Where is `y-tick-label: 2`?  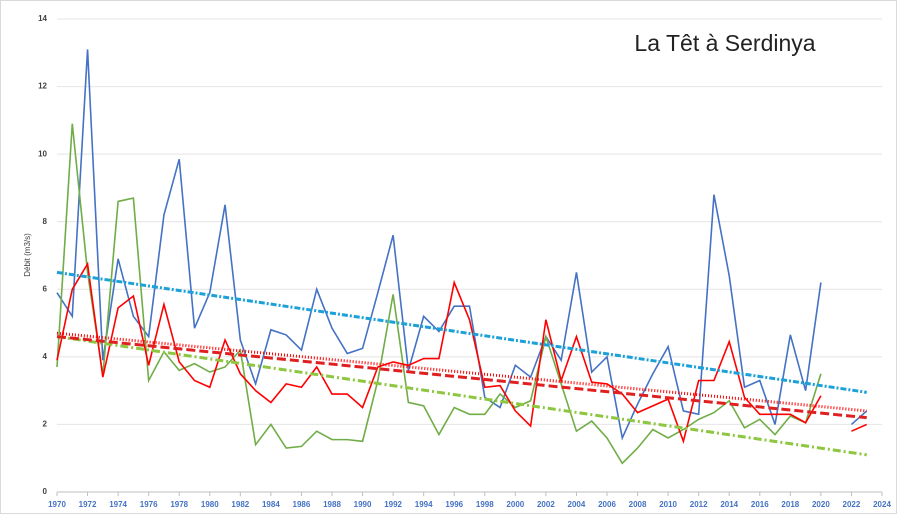
y-tick-label: 2 is located at coordinates (45, 424).